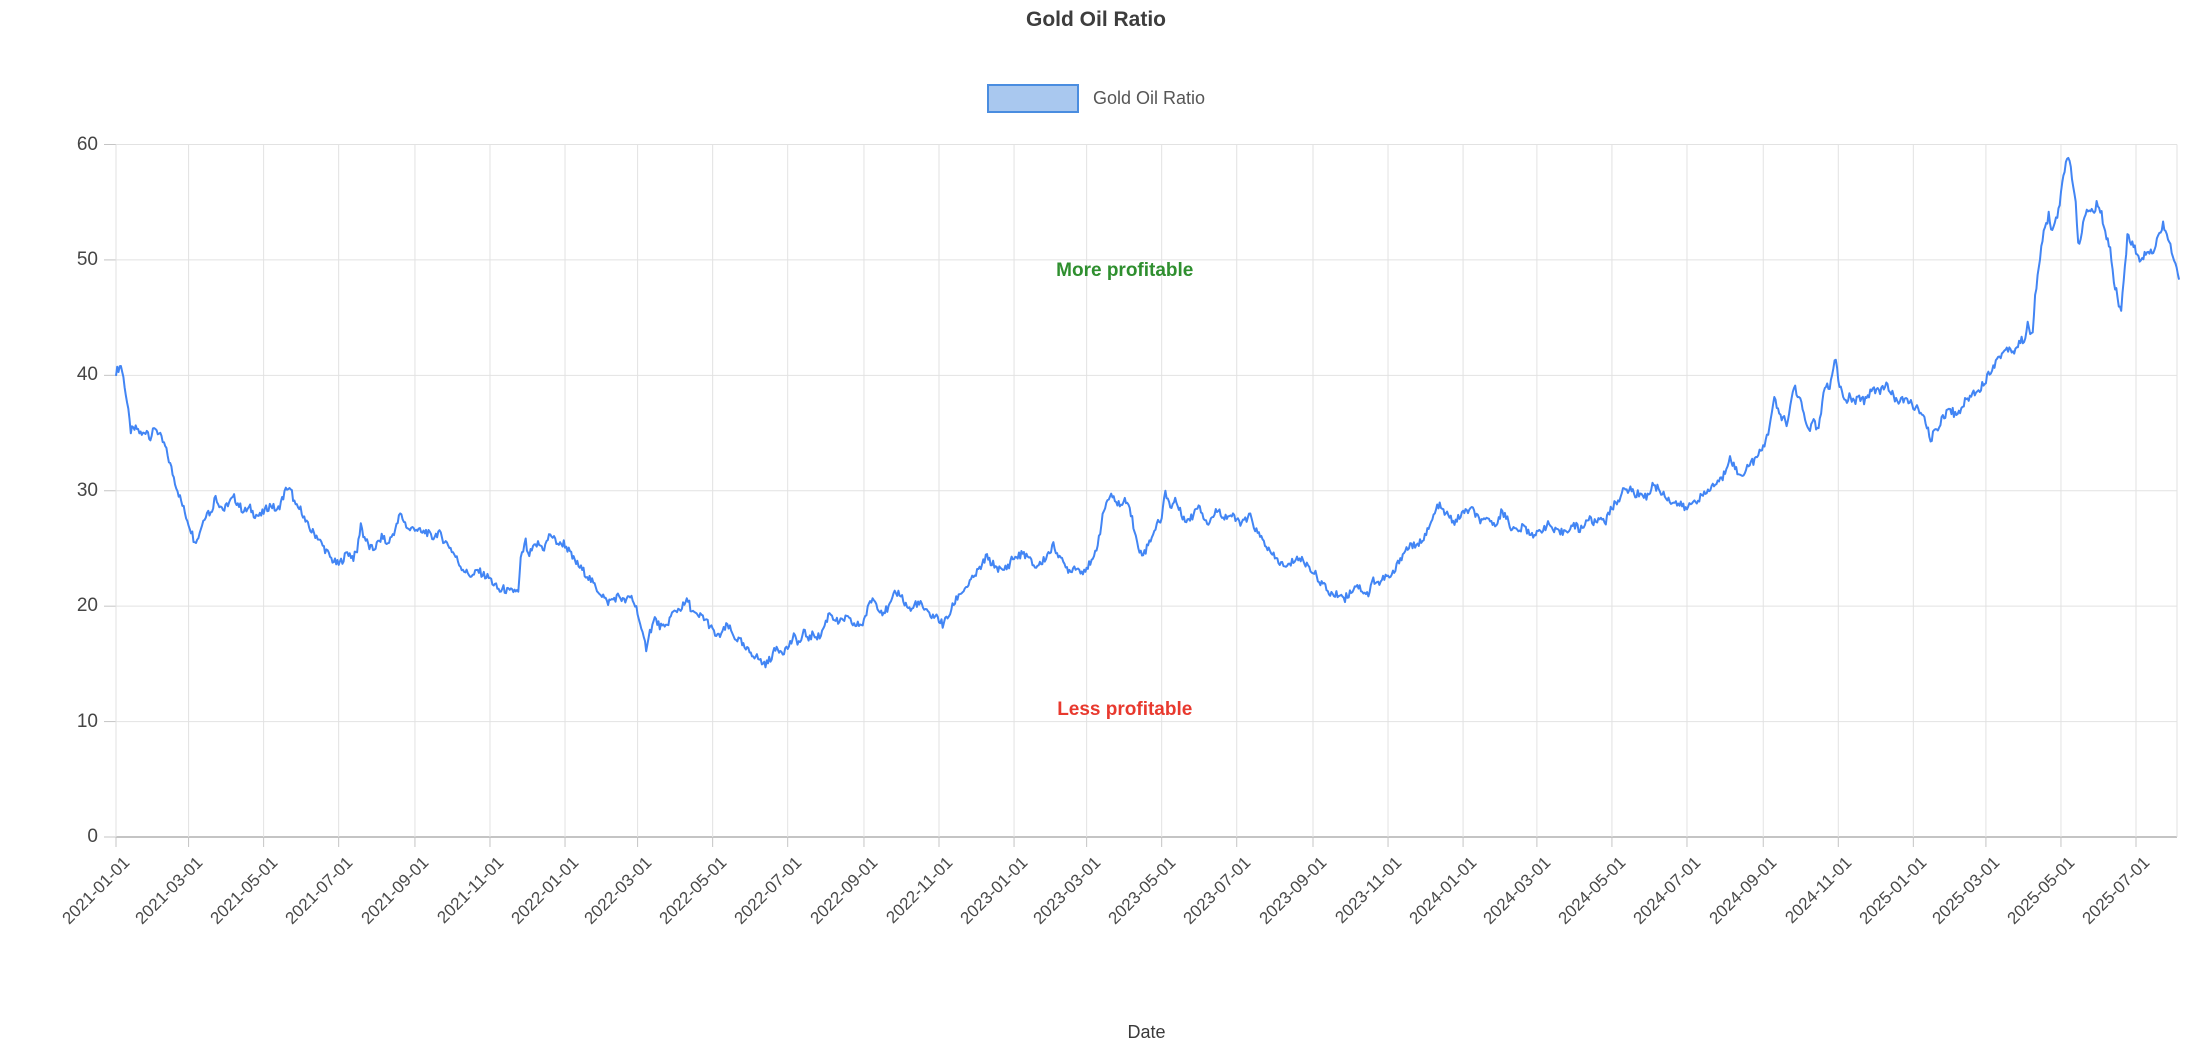 Image resolution: width=2192 pixels, height=1062 pixels. I want to click on y-tick-label: 10, so click(87, 721).